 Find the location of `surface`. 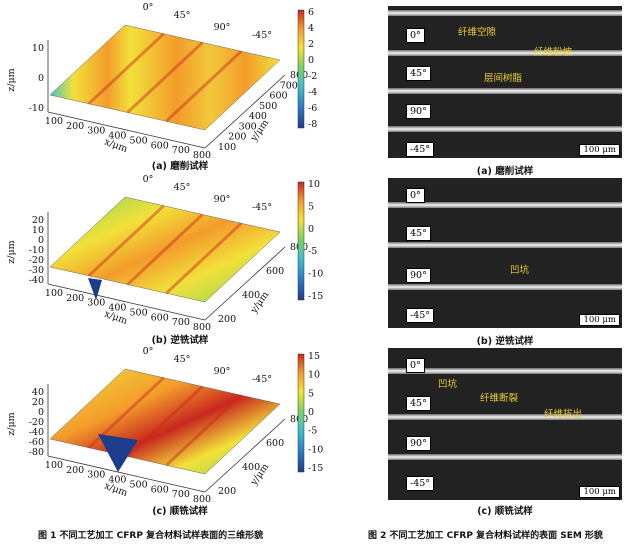

surface is located at coordinates (165, 77).